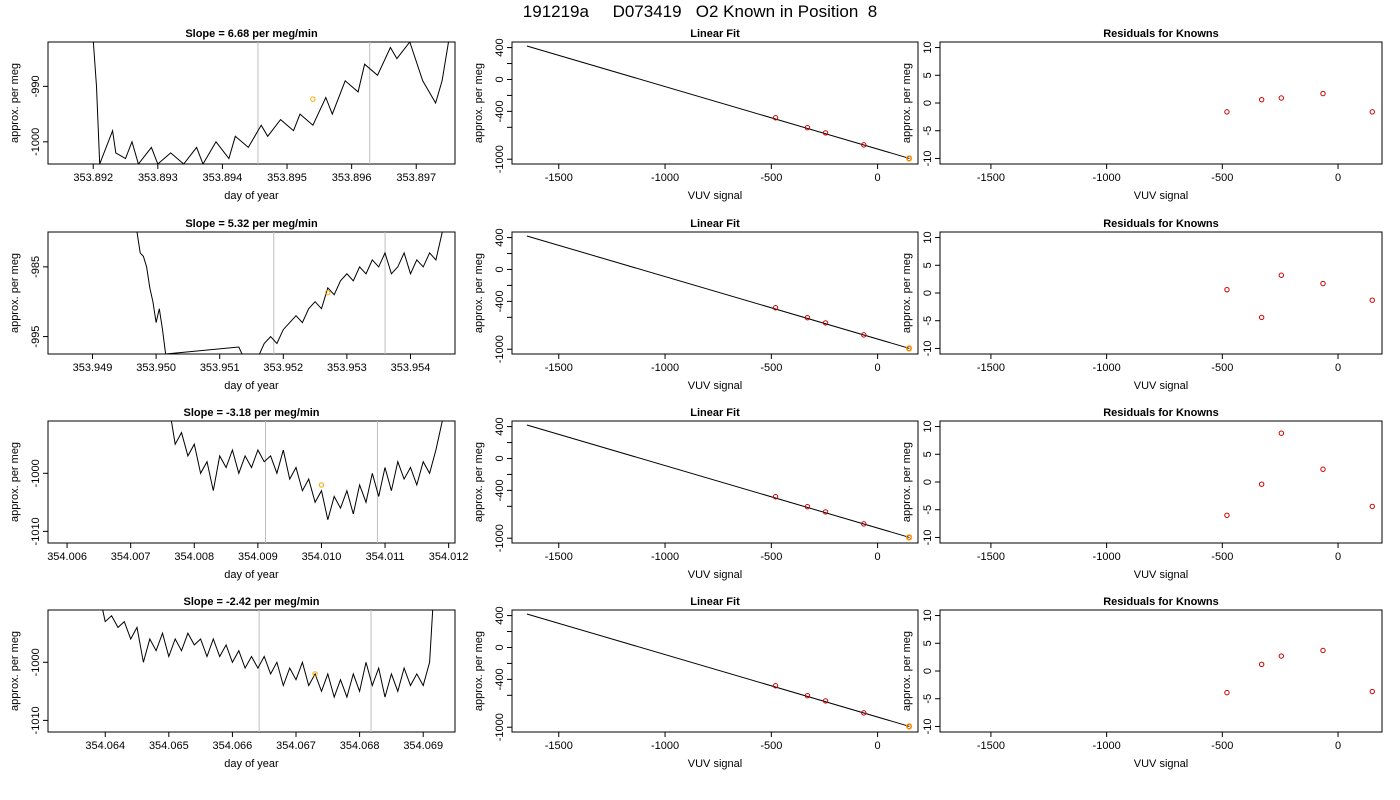  Describe the element at coordinates (385, 557) in the screenshot. I see `x-tick-label: 354.011` at that location.